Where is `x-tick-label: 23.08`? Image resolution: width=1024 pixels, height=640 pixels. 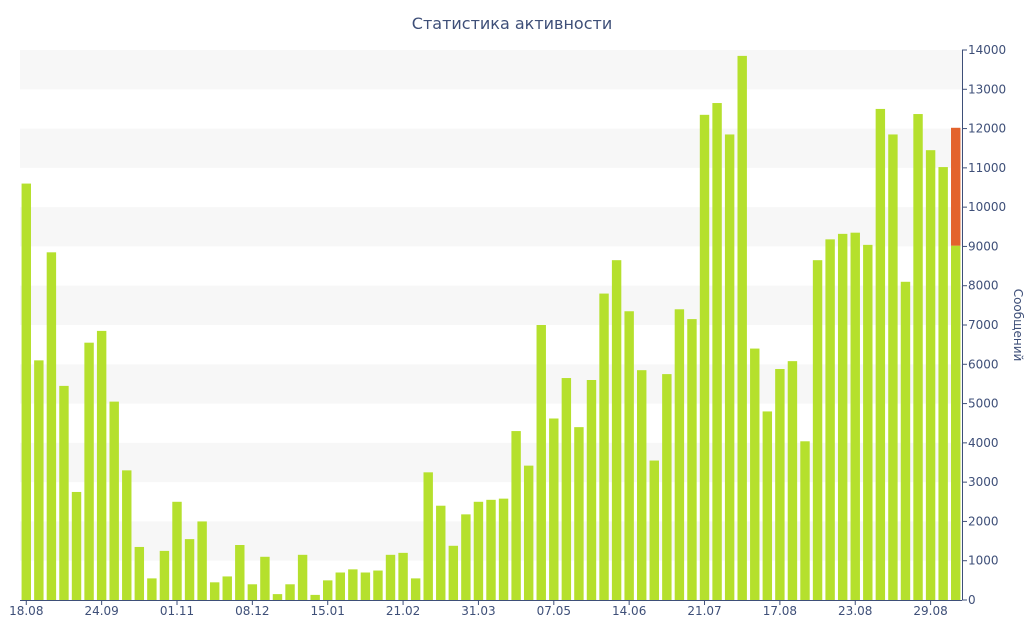
x-tick-label: 23.08 is located at coordinates (855, 611).